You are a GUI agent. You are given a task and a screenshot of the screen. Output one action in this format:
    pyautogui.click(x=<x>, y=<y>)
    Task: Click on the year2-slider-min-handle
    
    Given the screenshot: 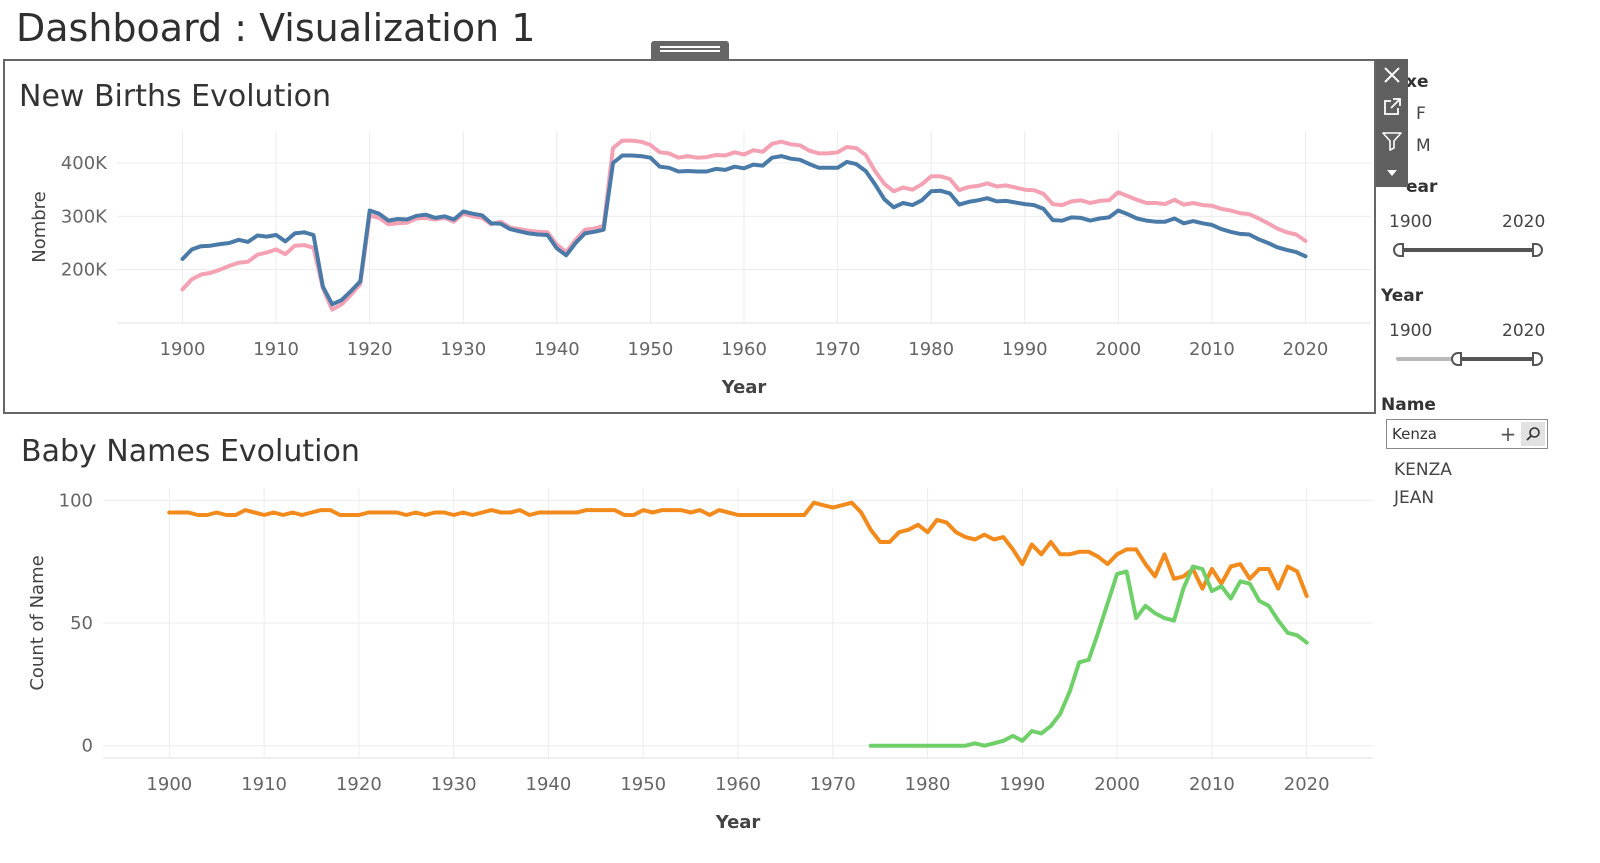 What is the action you would take?
    pyautogui.click(x=1456, y=359)
    